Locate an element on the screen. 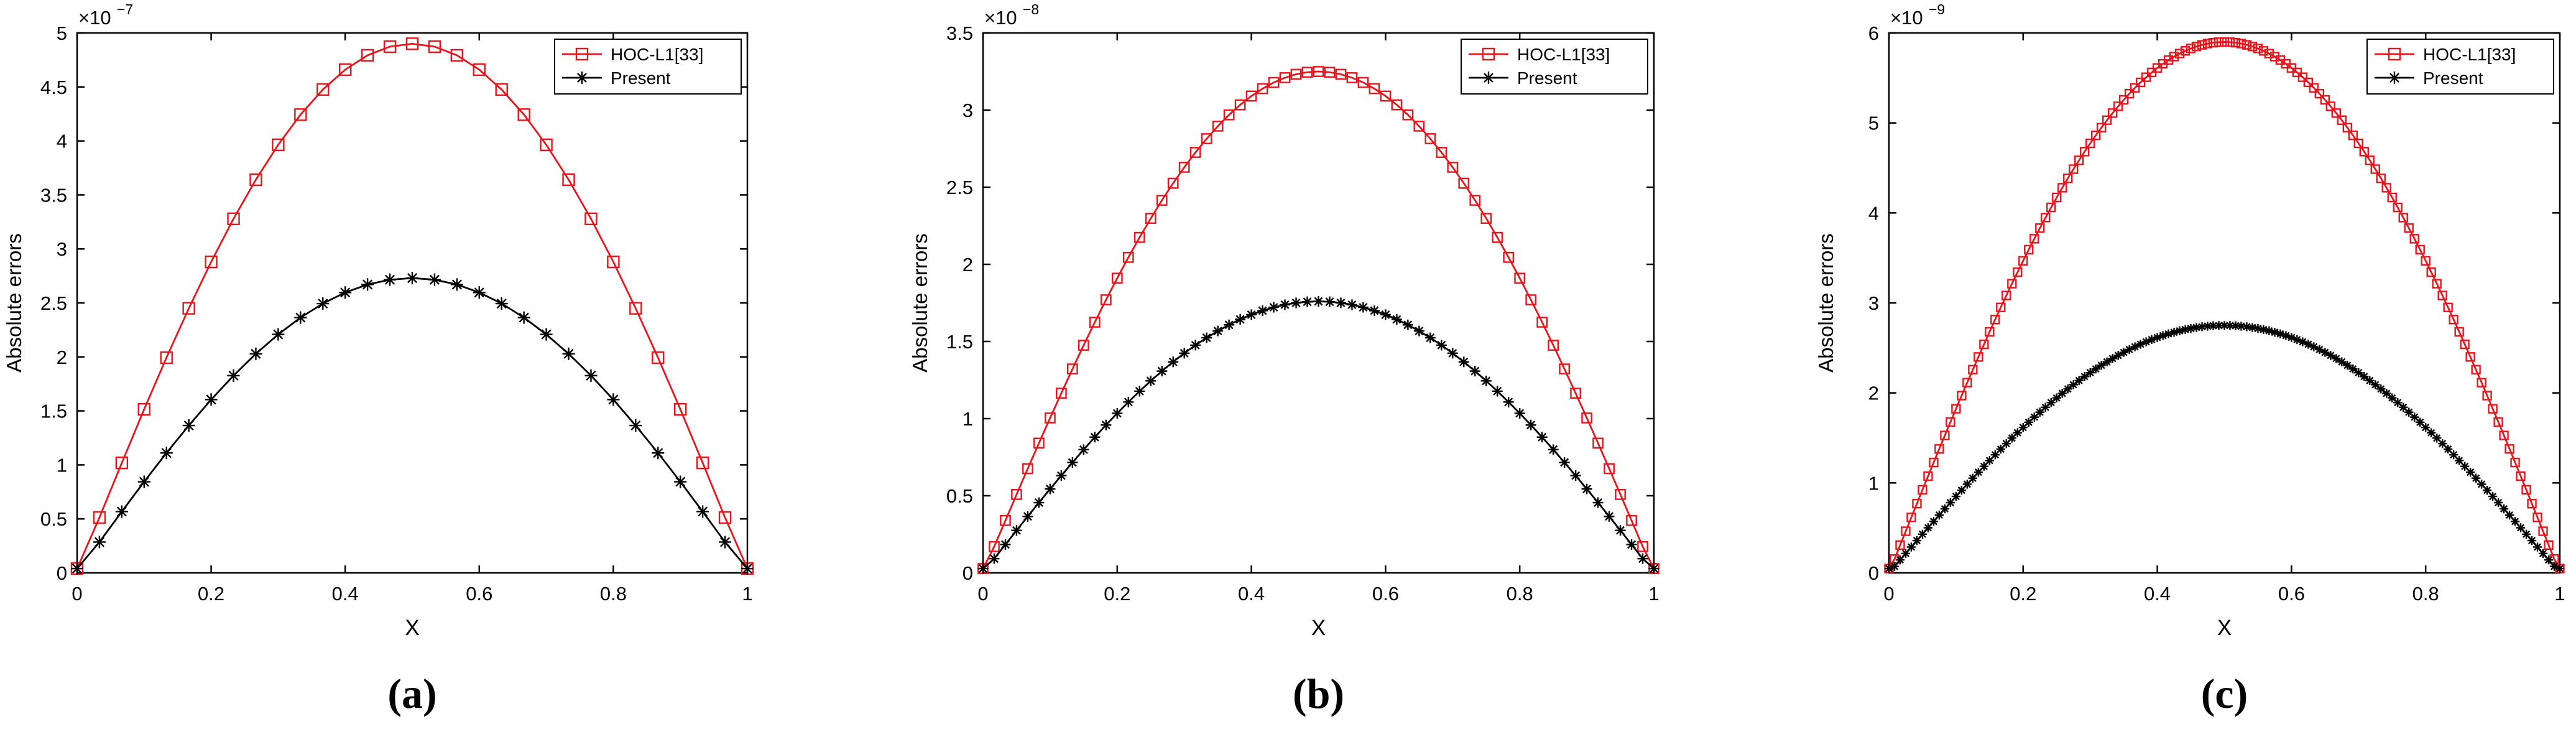  series-present is located at coordinates (1318, 435).